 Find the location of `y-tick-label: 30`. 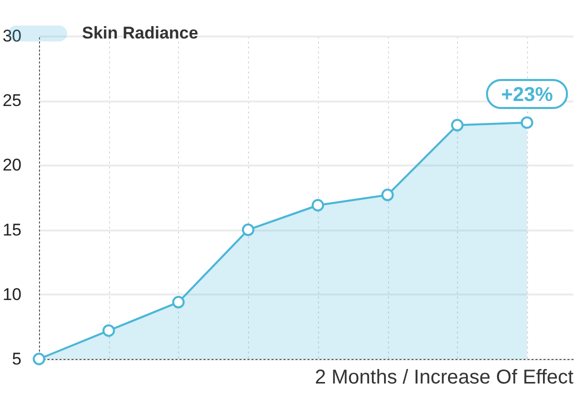

y-tick-label: 30 is located at coordinates (12, 36).